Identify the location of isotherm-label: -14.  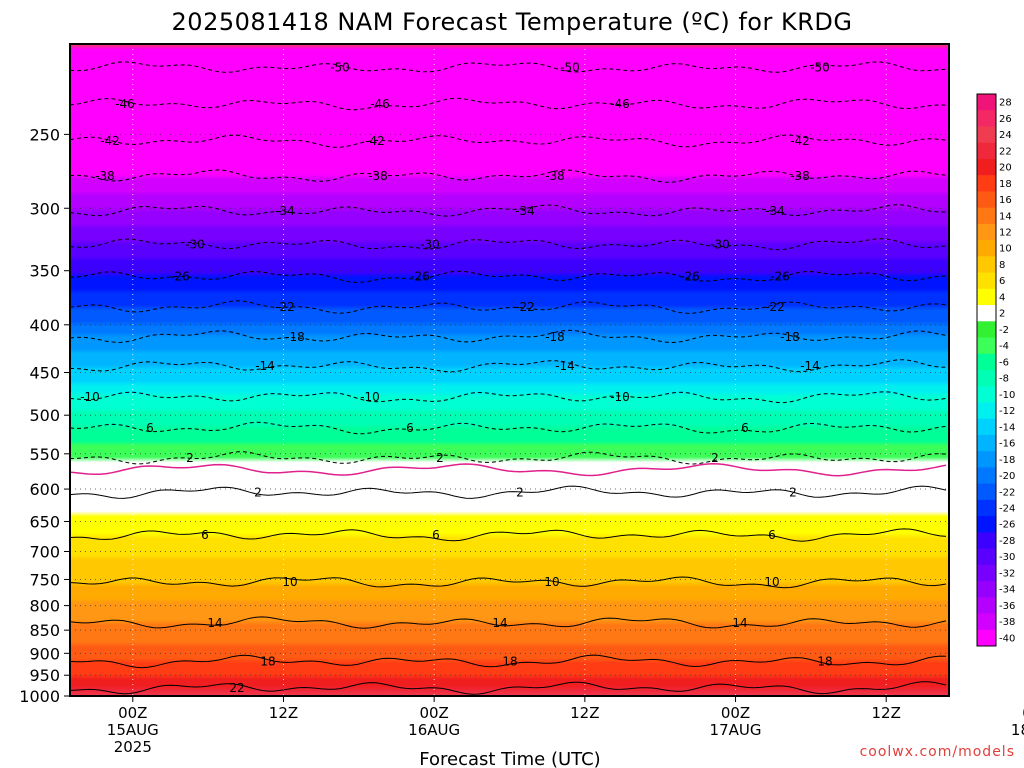
(265, 366).